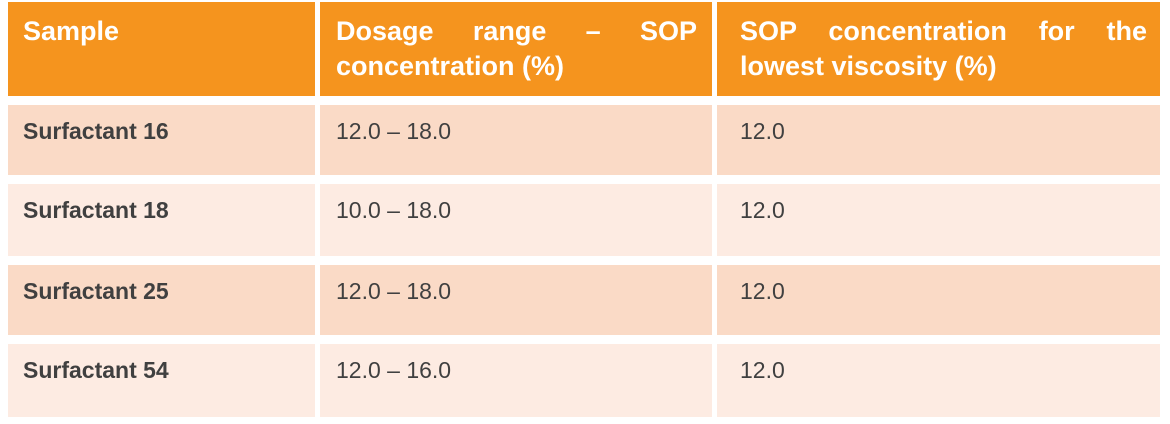 The width and height of the screenshot is (1170, 424). What do you see at coordinates (161, 140) in the screenshot?
I see `cell-sample-row1: Surfactant 16` at bounding box center [161, 140].